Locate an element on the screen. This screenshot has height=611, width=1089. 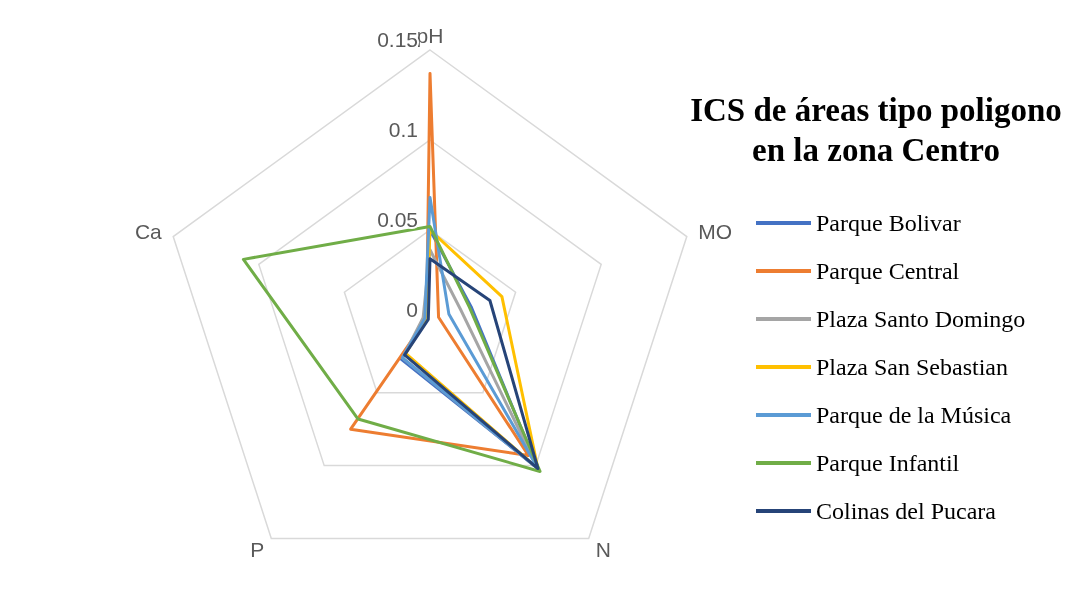
legend-label: Plaza San Sebastian is located at coordinates (912, 367).